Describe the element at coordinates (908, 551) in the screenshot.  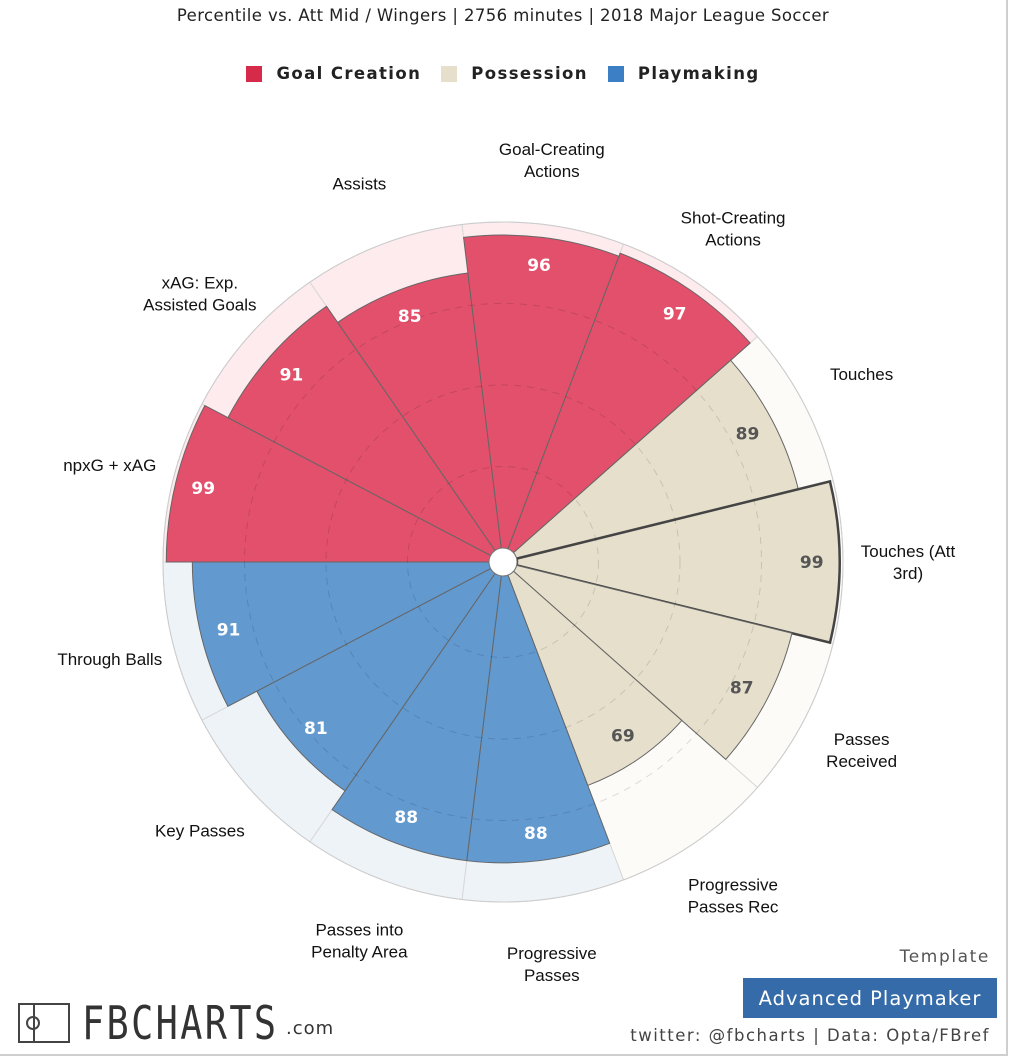
I see `category-label-line: Touches (Att` at that location.